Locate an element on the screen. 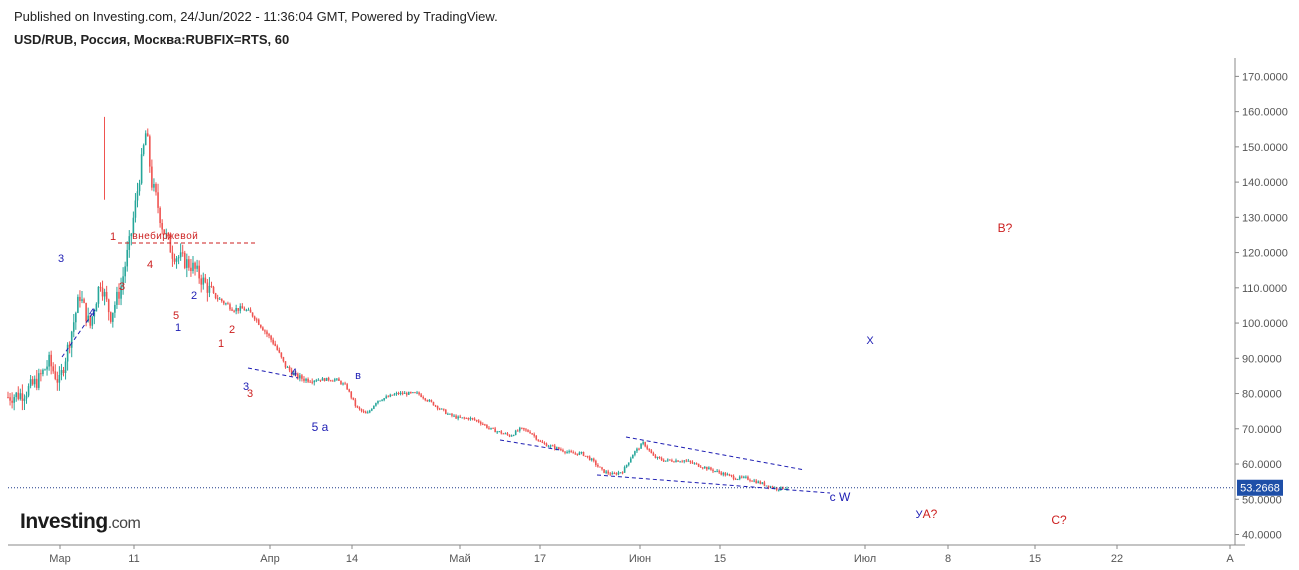 The image size is (1299, 570). x-tick-label: 17 is located at coordinates (540, 559).